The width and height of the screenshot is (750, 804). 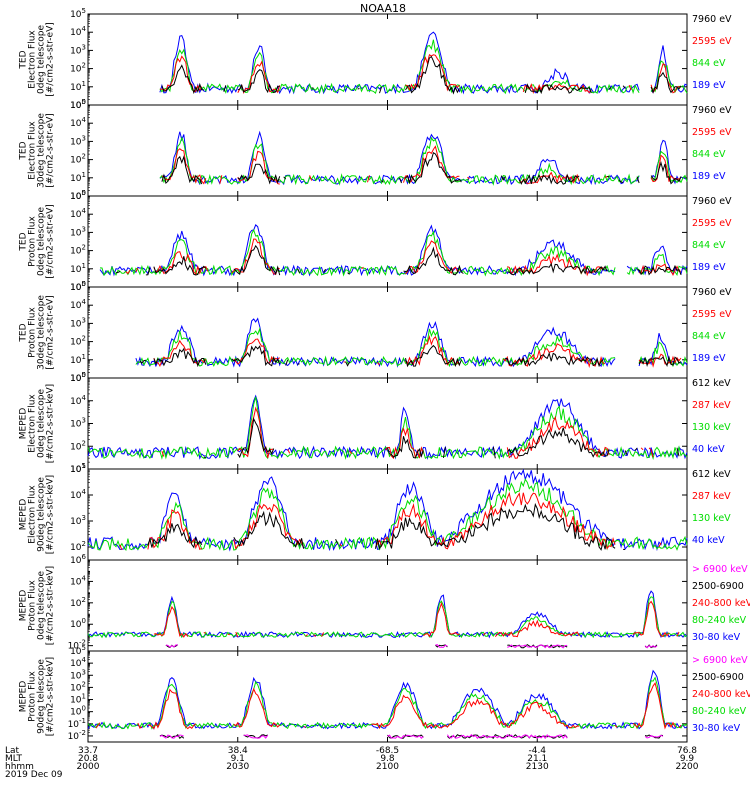 I want to click on y-tick-label: 10⁻¹, so click(x=77, y=723).